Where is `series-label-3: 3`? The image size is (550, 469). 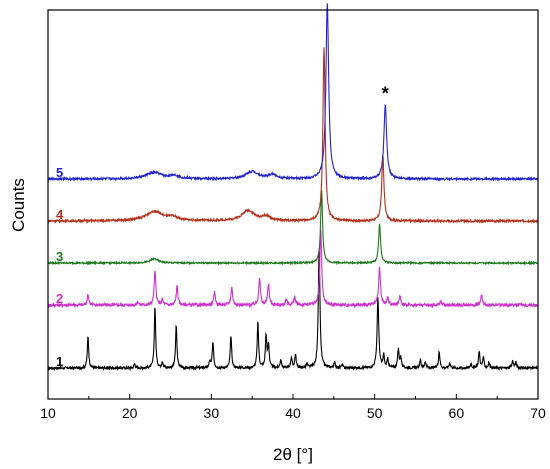 series-label-3: 3 is located at coordinates (59, 256).